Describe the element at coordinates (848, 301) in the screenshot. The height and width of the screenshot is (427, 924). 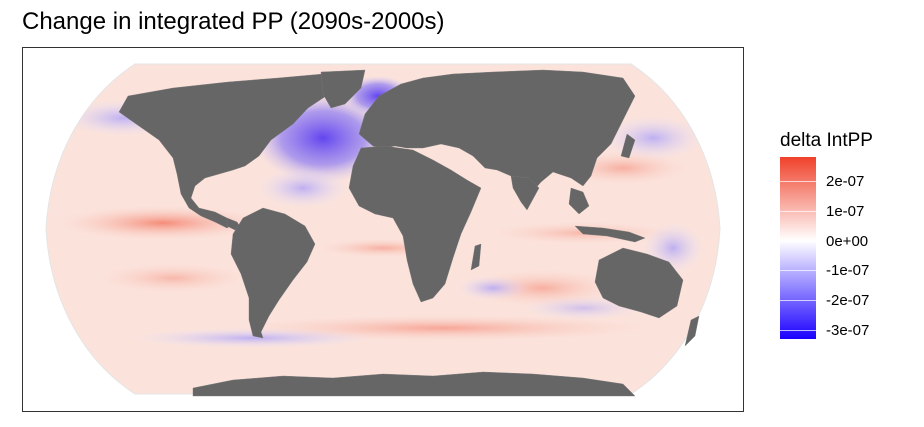
I see `legend-tick-label: -2e-07` at that location.